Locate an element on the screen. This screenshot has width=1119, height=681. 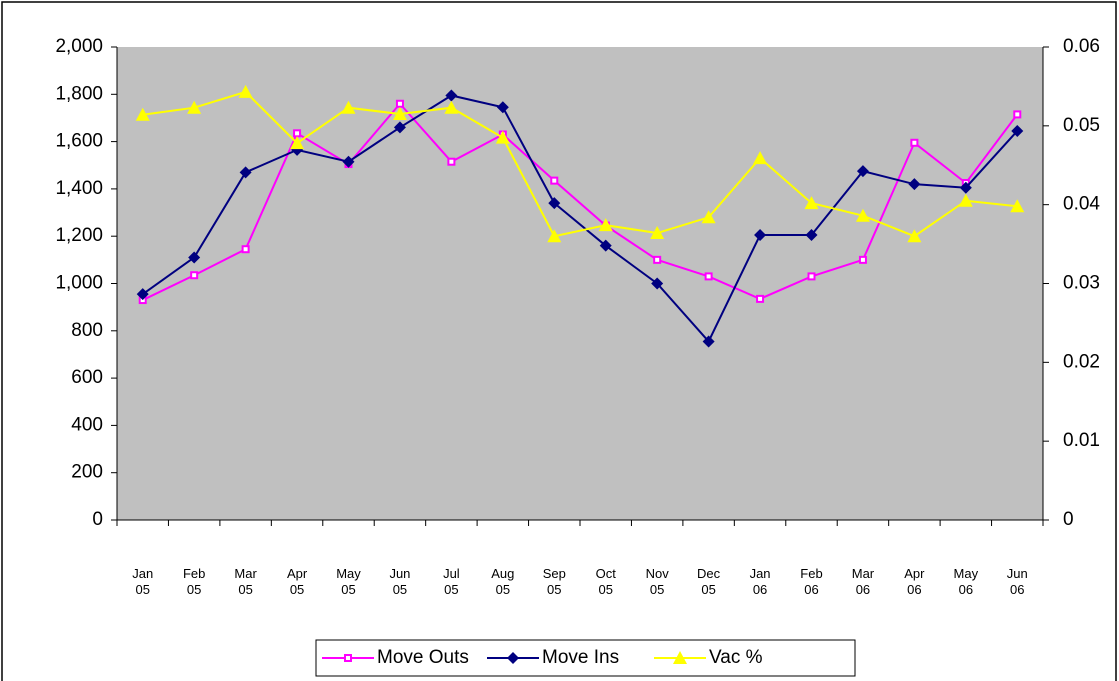
legend-label: Move Outs is located at coordinates (423, 657).